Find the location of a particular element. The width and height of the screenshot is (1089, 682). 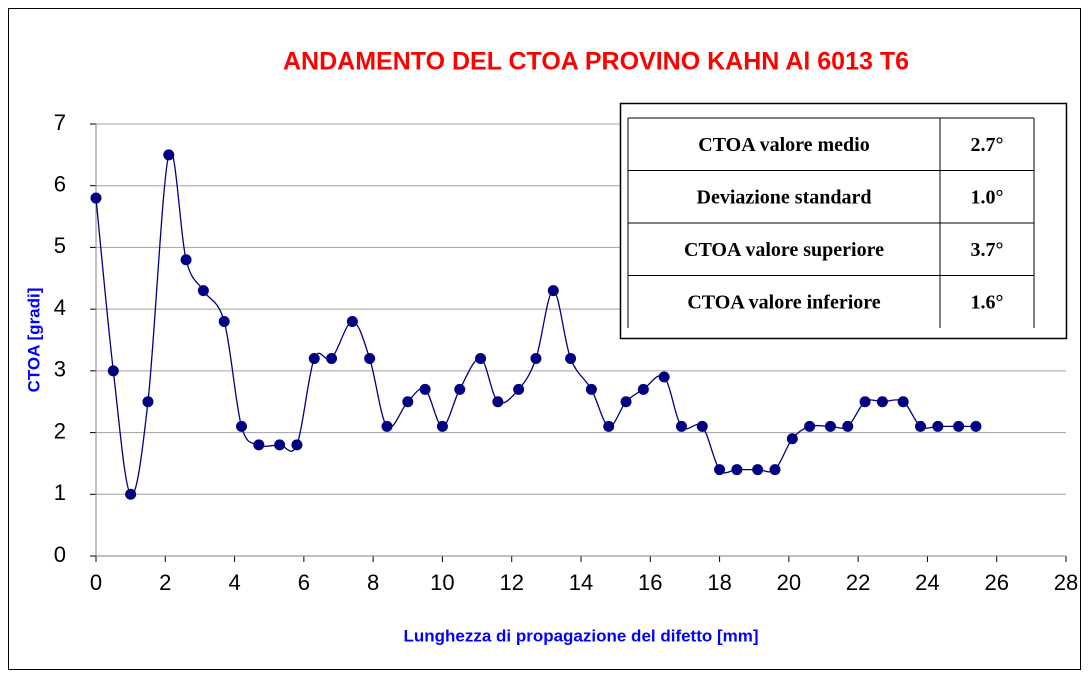

table-label: CTOA valore inferiore is located at coordinates (783, 302).